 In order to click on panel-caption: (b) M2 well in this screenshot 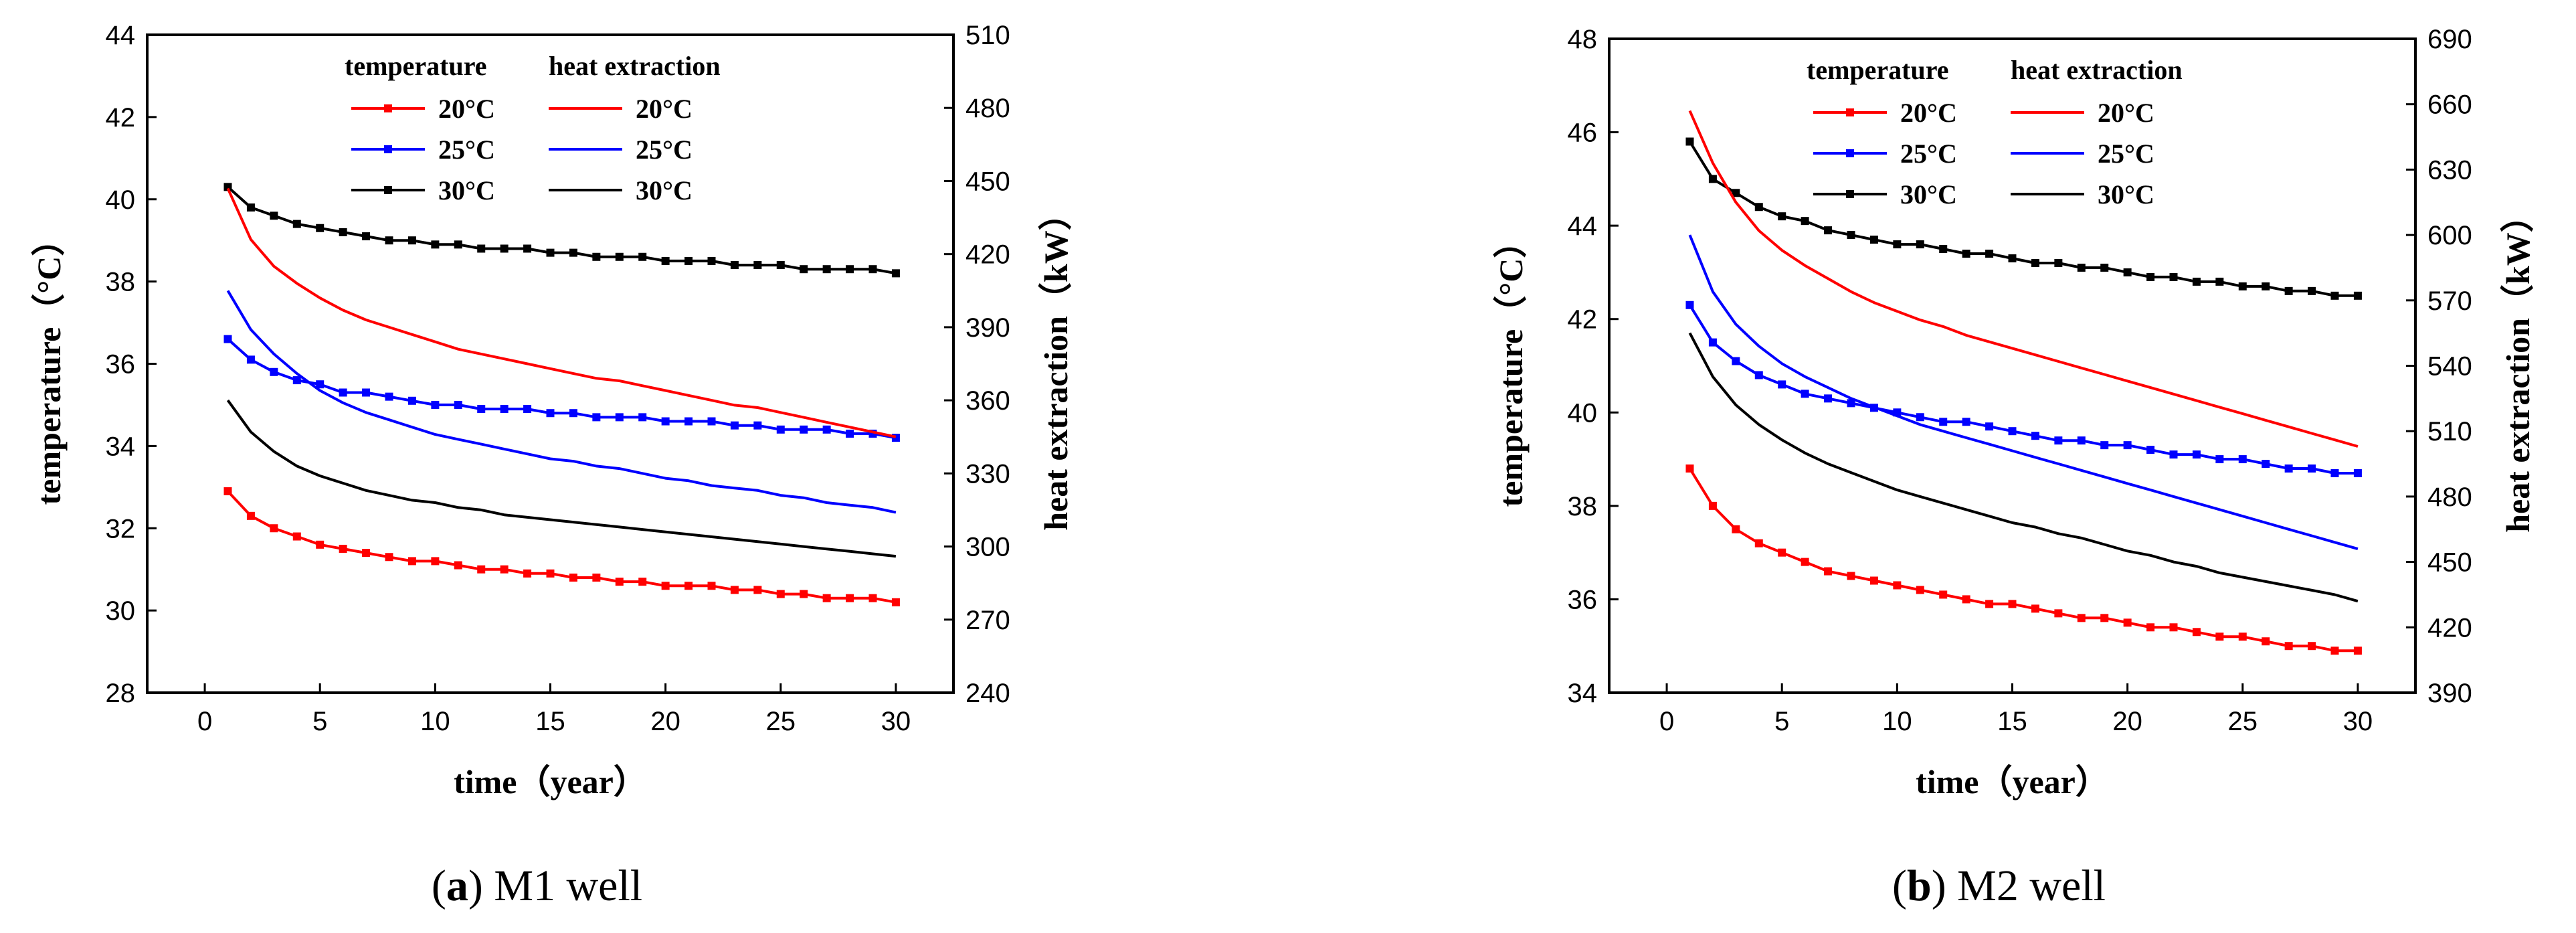, I will do `click(1999, 886)`.